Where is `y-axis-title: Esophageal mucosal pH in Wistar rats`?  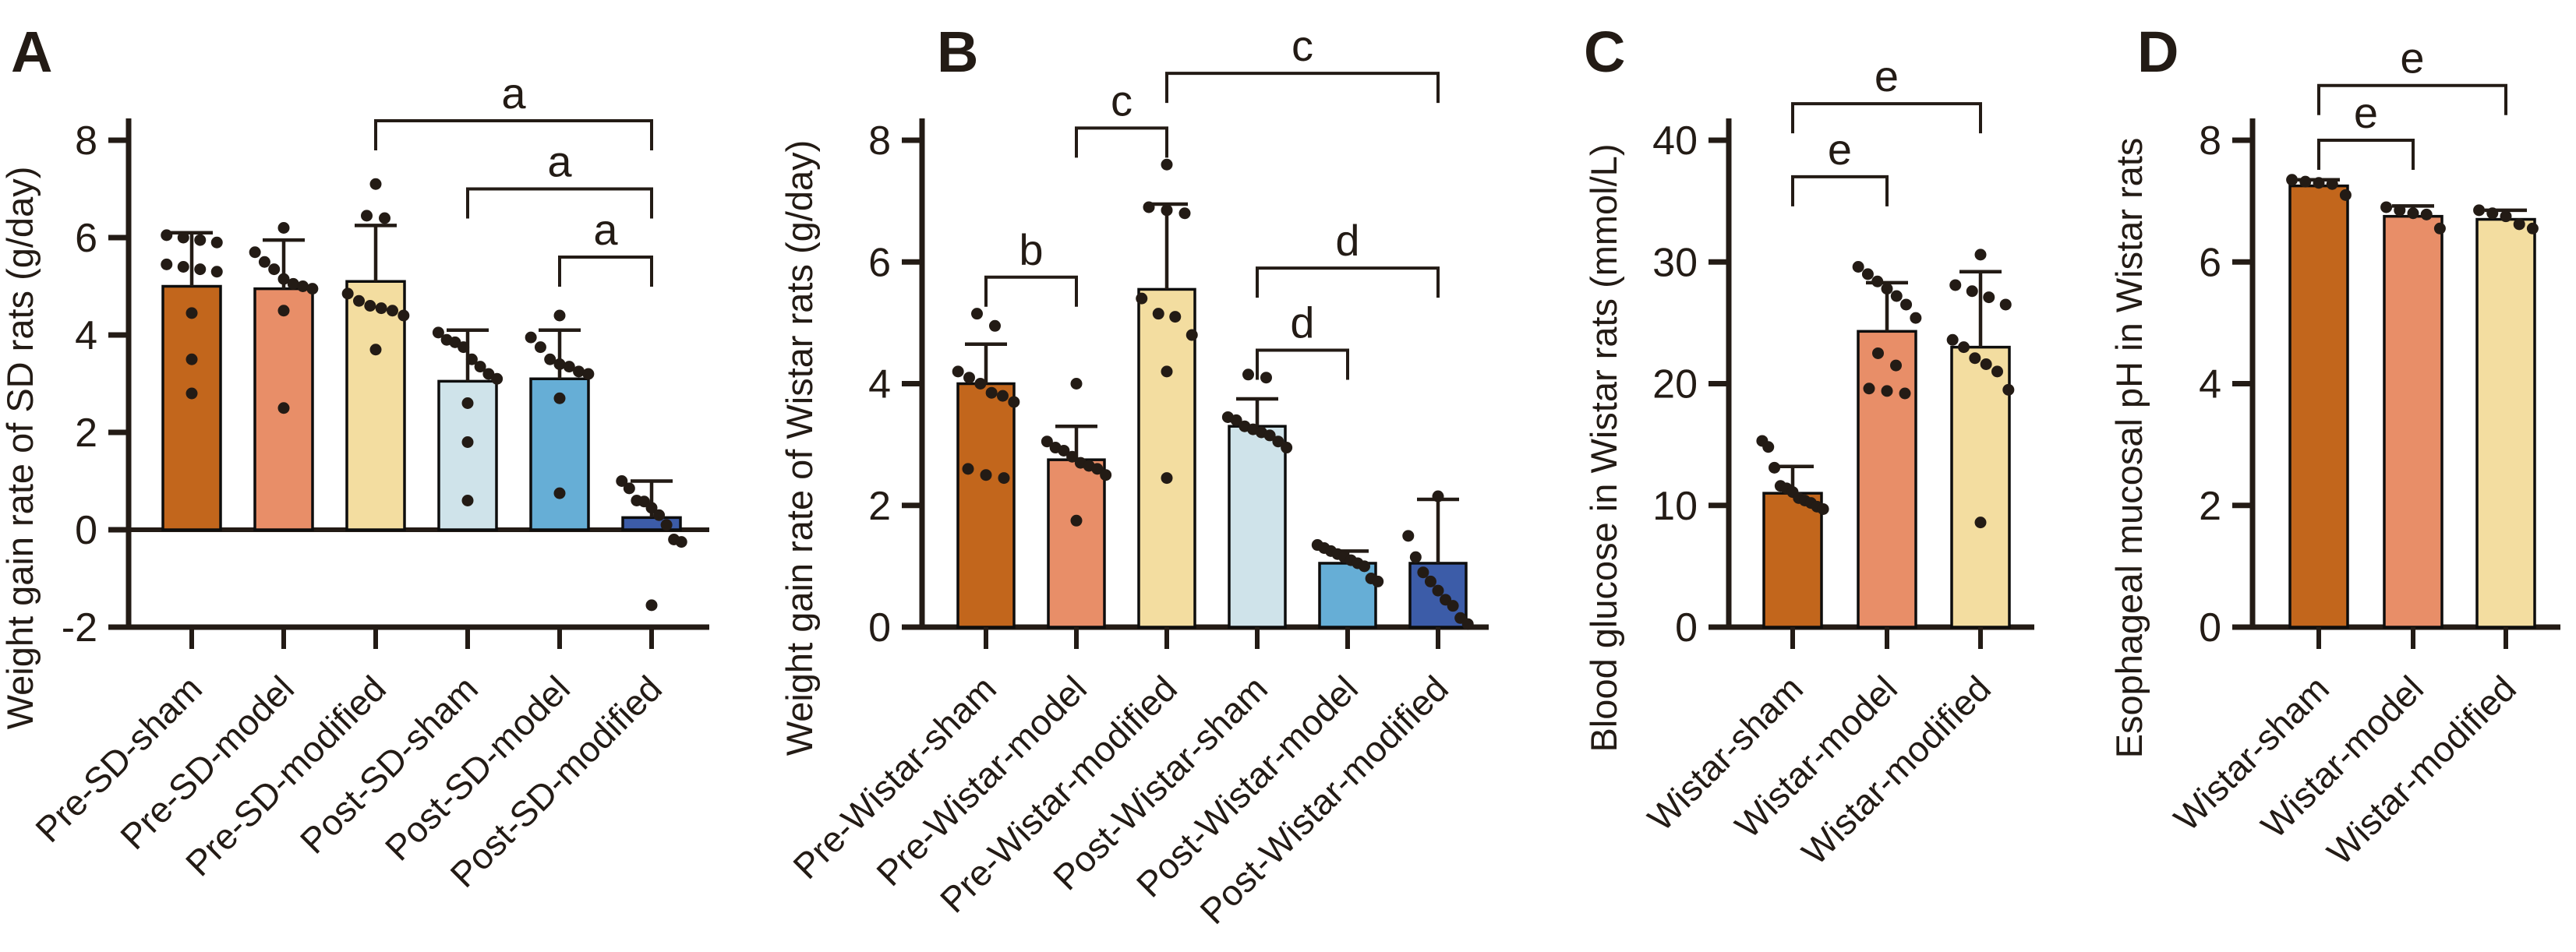
y-axis-title: Esophageal mucosal pH in Wistar rats is located at coordinates (2129, 448).